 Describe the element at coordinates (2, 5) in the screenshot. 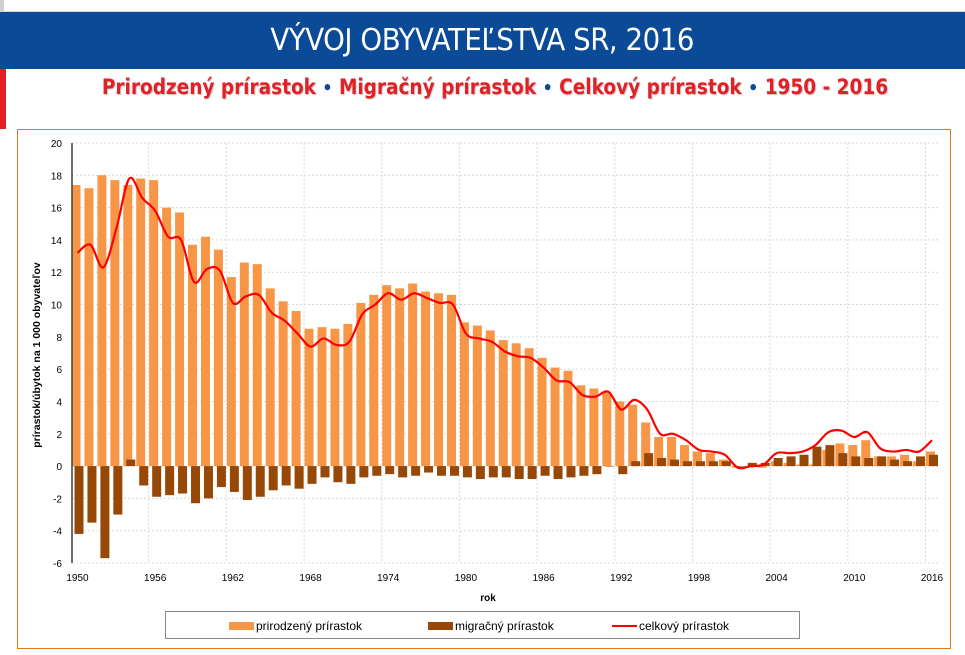

I see `slide-edge` at that location.